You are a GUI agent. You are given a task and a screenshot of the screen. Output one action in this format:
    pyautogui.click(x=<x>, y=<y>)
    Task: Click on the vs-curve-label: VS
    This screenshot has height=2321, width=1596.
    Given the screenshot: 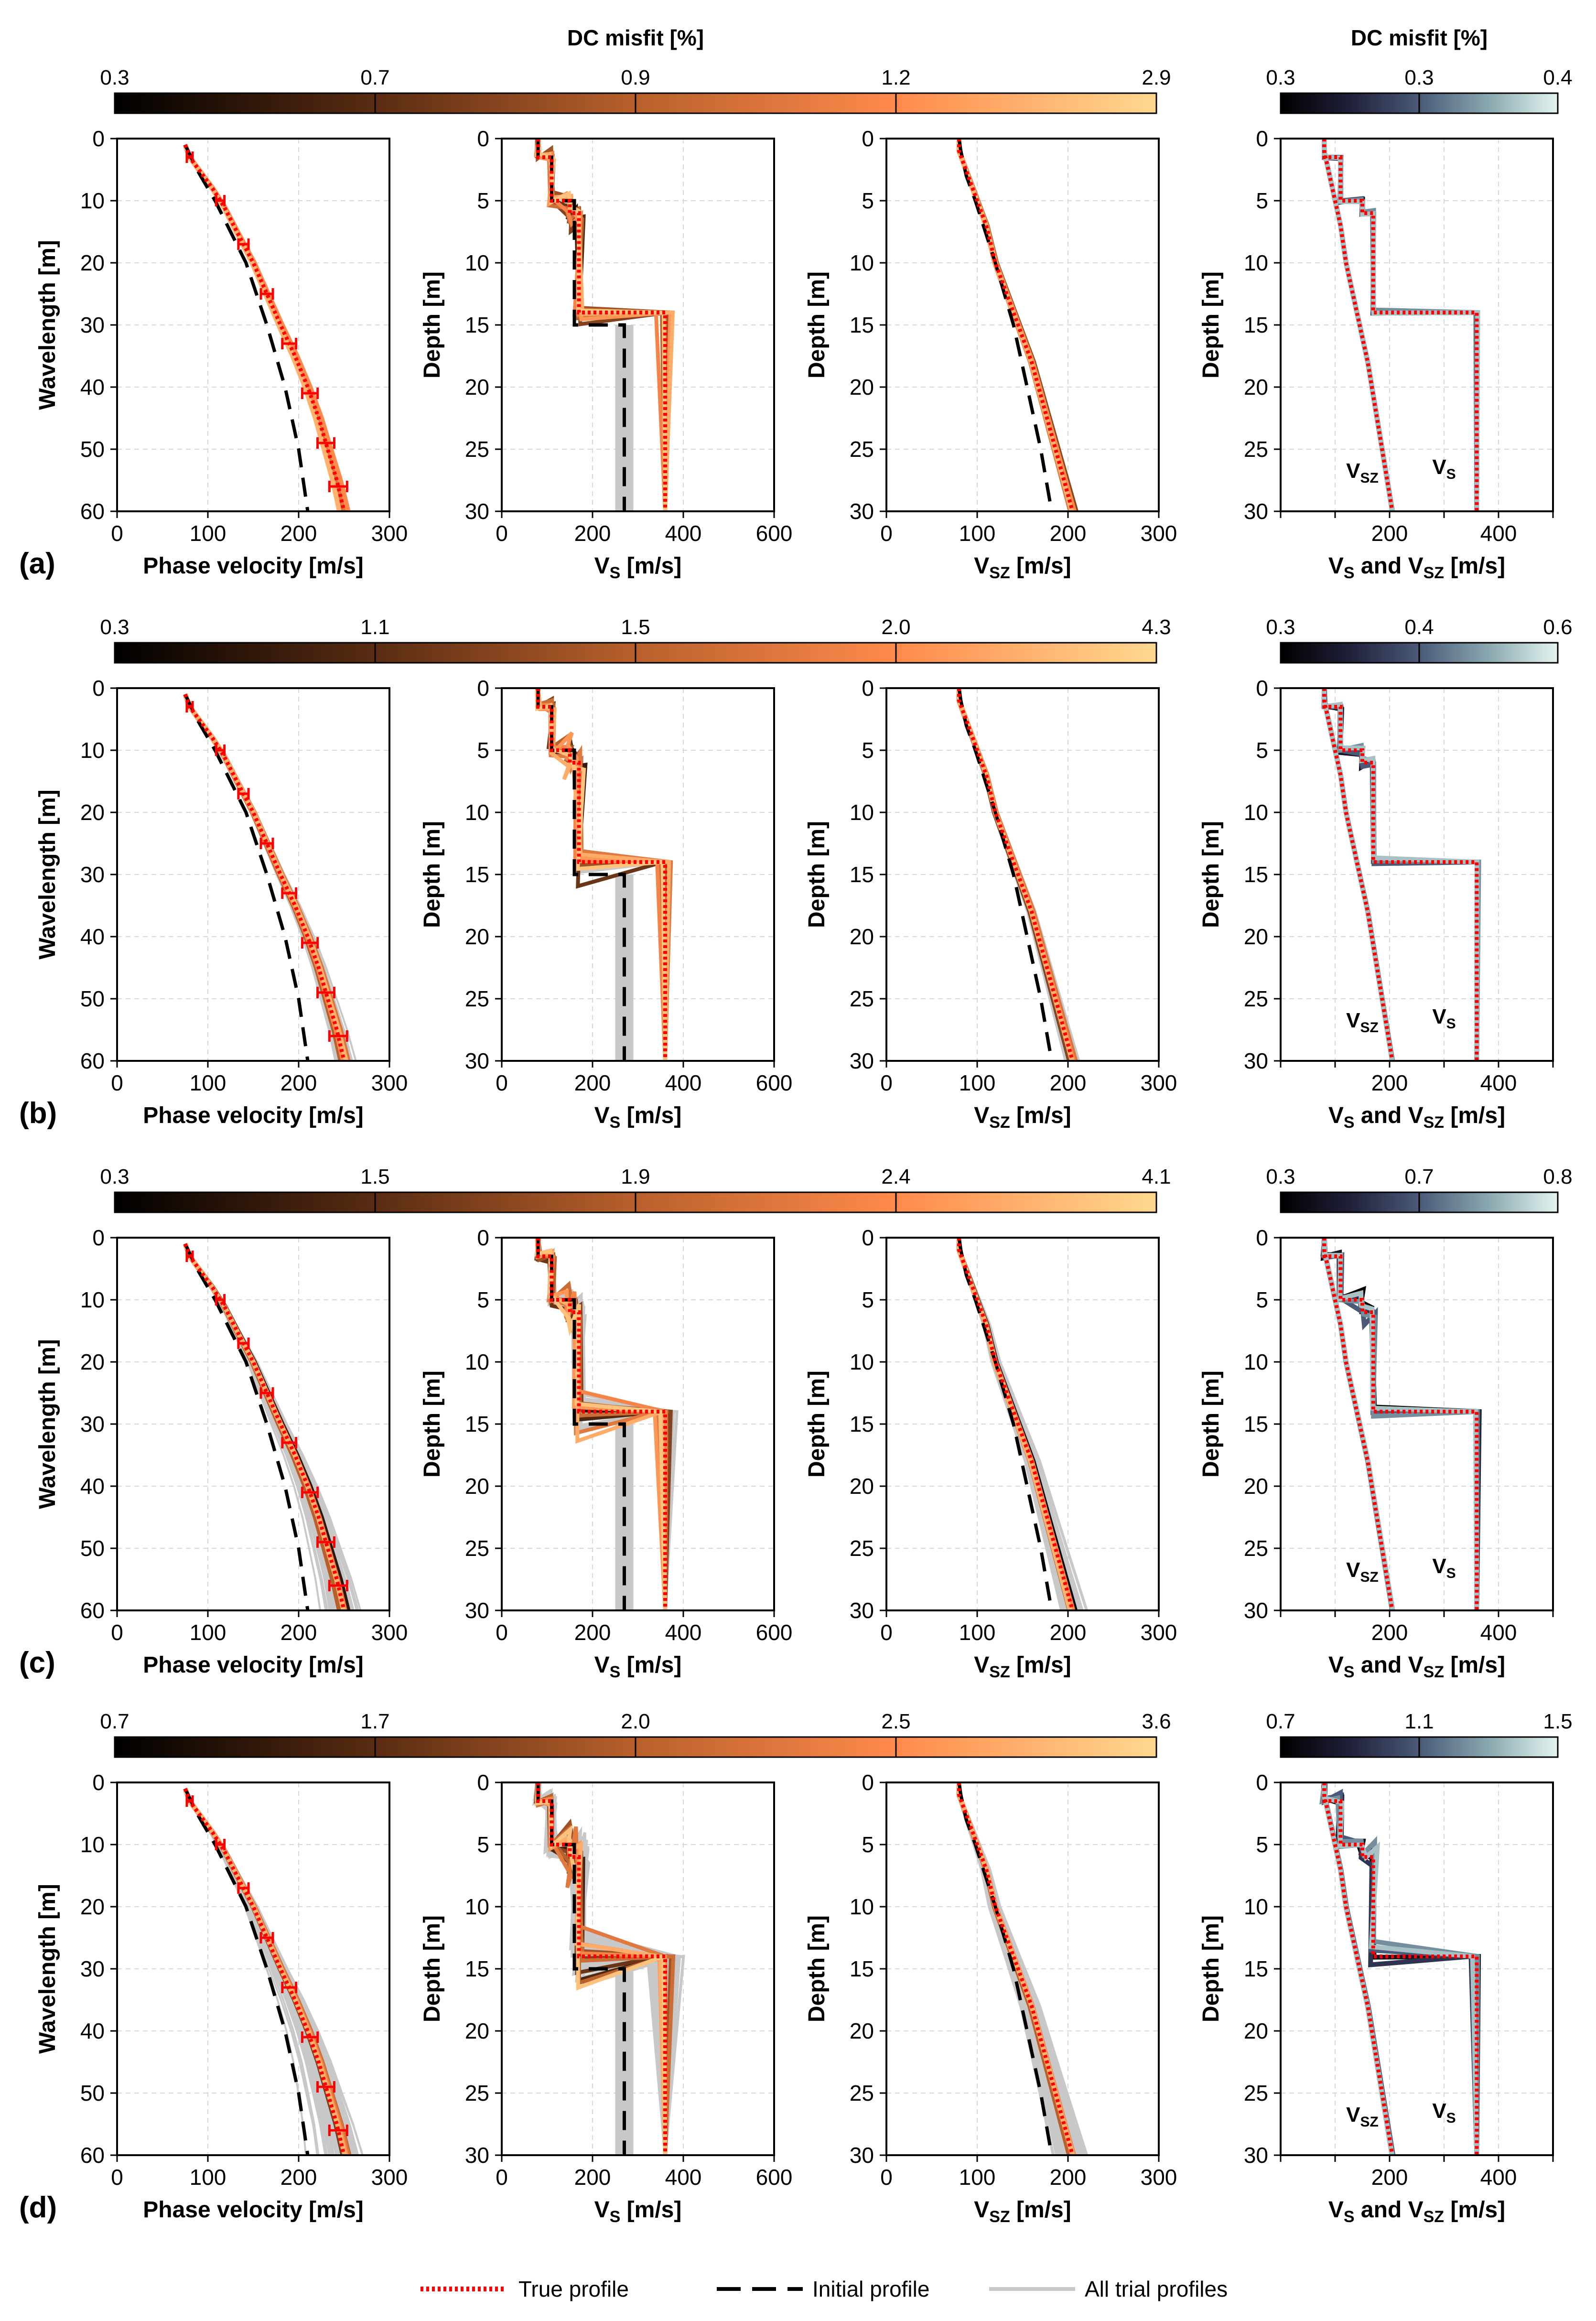 What is the action you would take?
    pyautogui.click(x=1444, y=1568)
    